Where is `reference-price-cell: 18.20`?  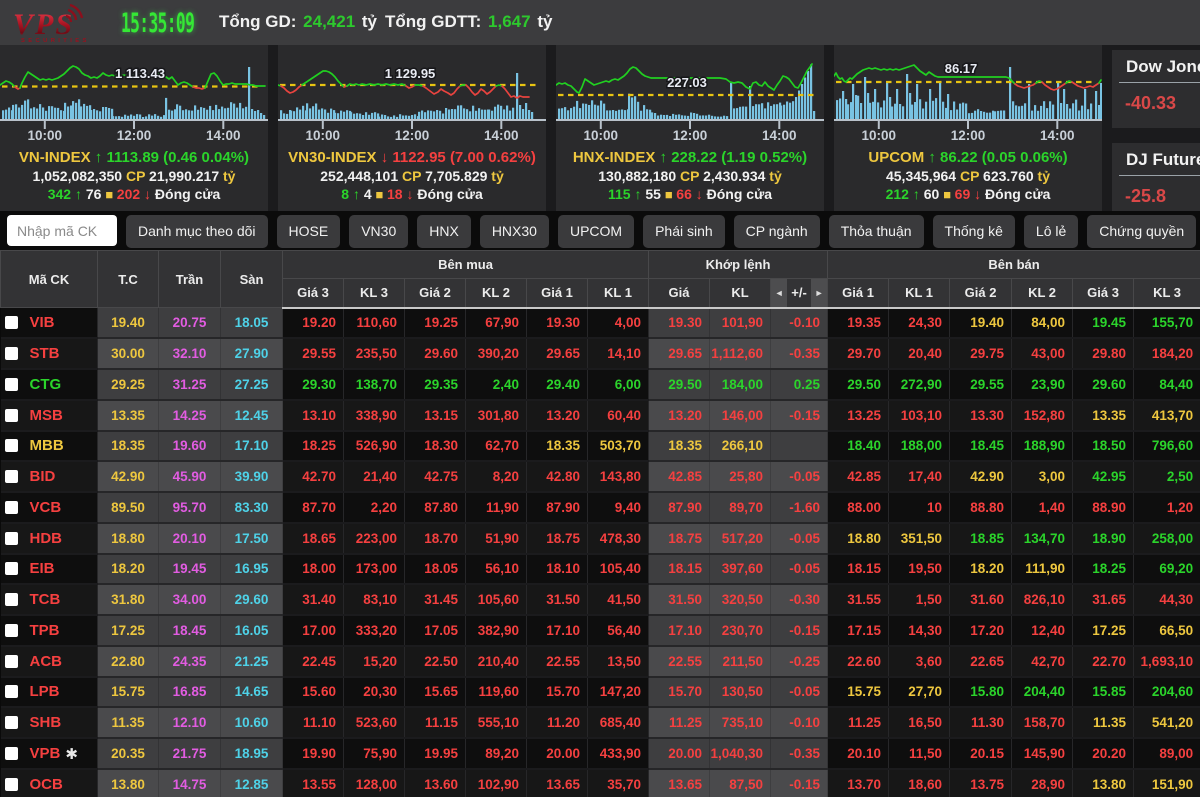
reference-price-cell: 18.20 is located at coordinates (128, 569).